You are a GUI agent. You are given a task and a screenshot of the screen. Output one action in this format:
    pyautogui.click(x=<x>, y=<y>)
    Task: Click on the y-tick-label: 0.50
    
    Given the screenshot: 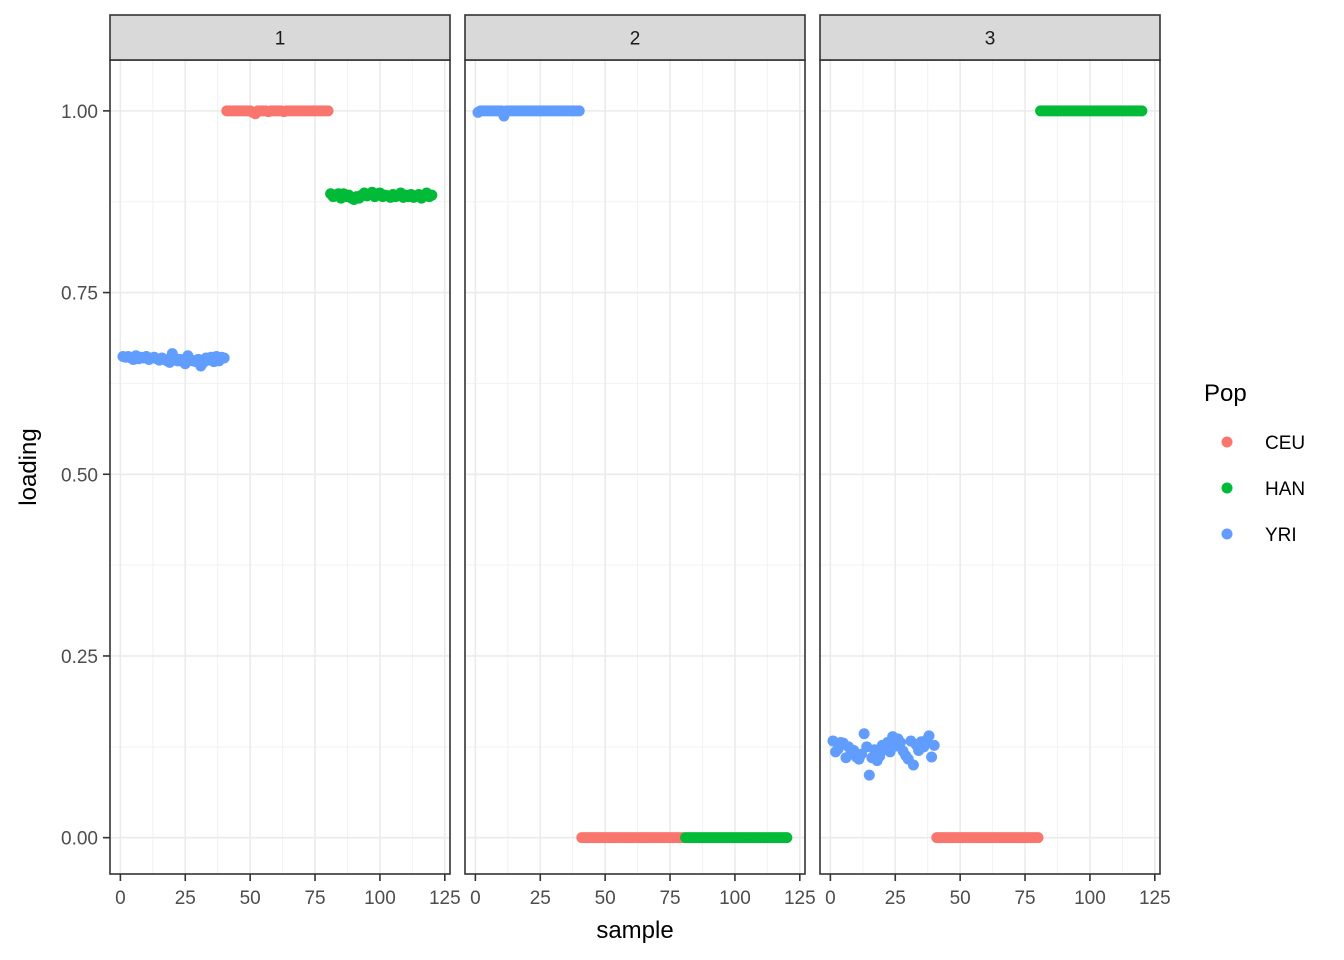 What is the action you would take?
    pyautogui.click(x=79, y=475)
    